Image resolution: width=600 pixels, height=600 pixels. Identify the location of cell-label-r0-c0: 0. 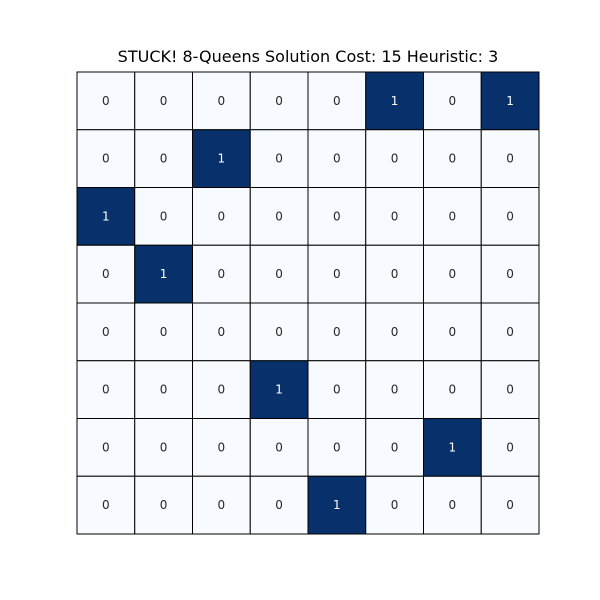
(106, 101).